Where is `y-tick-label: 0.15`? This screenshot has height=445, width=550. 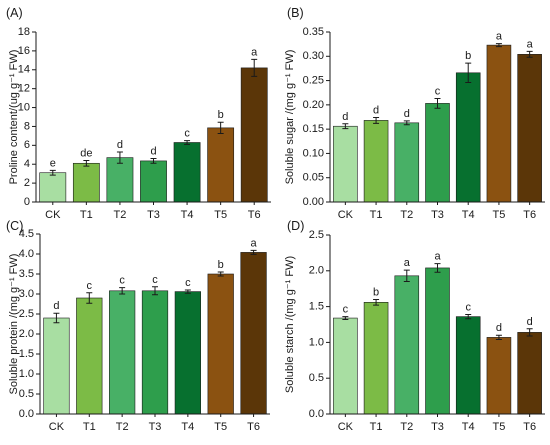
y-tick-label: 0.15 is located at coordinates (313, 129).